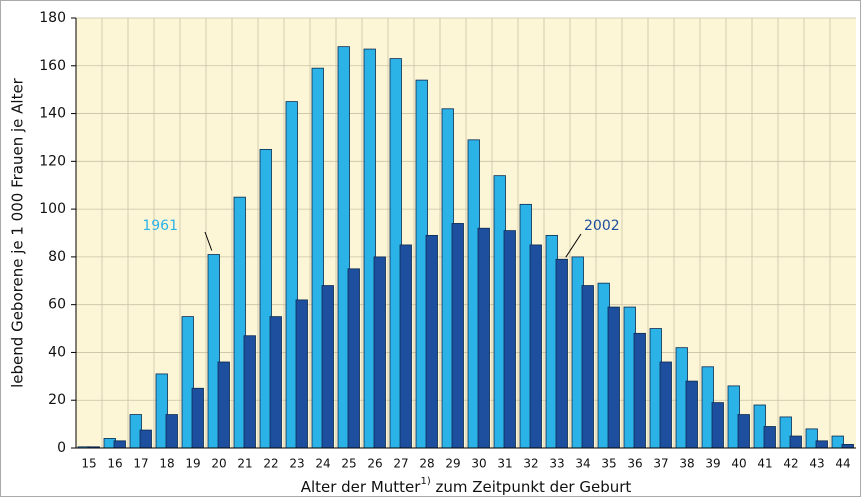 This screenshot has height=497, width=861. Describe the element at coordinates (166, 464) in the screenshot. I see `x-tick-label: 18` at that location.